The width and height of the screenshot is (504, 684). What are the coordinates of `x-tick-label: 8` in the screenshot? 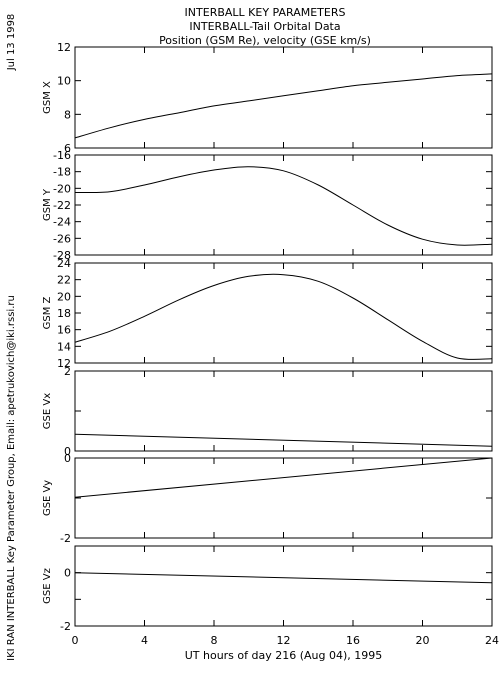 It's located at (214, 640).